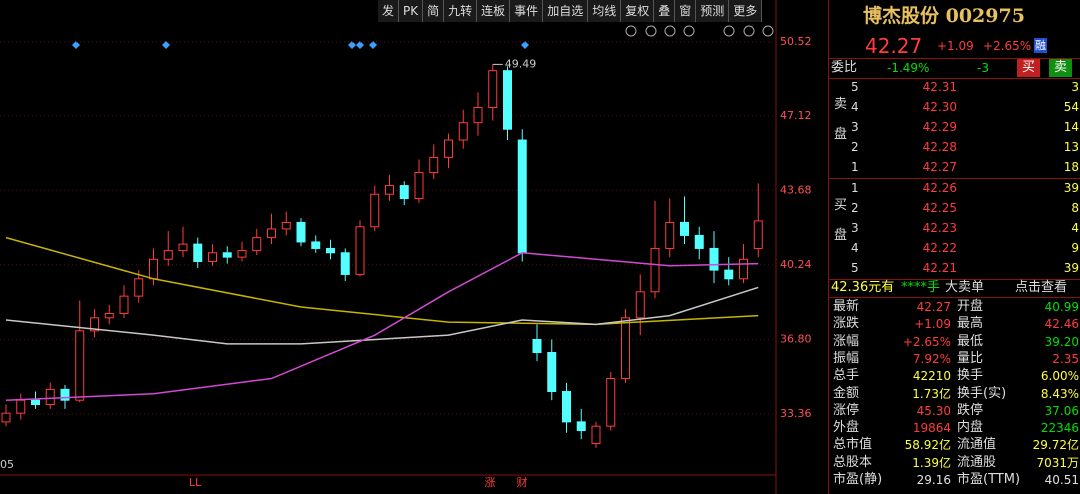 This screenshot has height=494, width=1080. What do you see at coordinates (970, 324) in the screenshot?
I see `stat-label: 最高` at bounding box center [970, 324].